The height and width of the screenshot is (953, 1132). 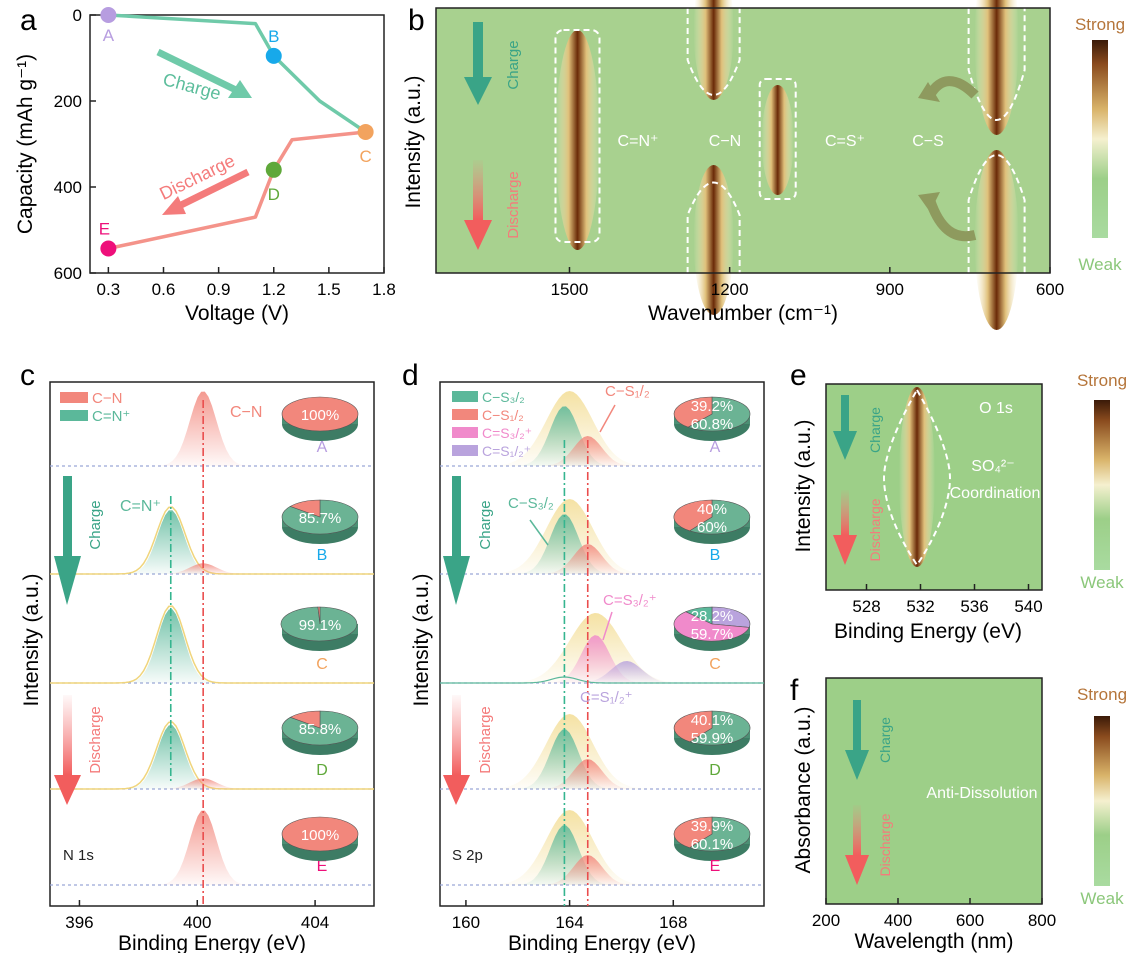 I want to click on panel-d-E-pie-slice, so click(x=719, y=834).